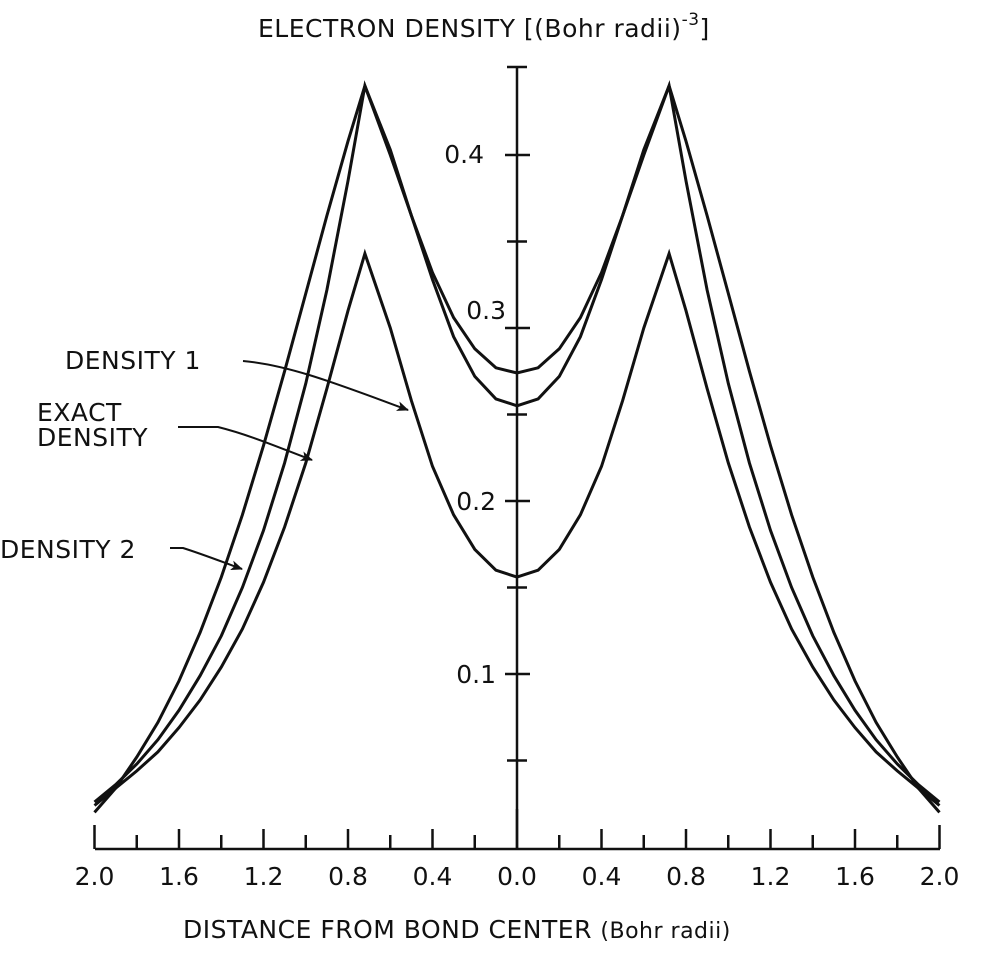 This screenshot has width=982, height=960. Describe the element at coordinates (517, 829) in the screenshot. I see `x-ticks` at that location.